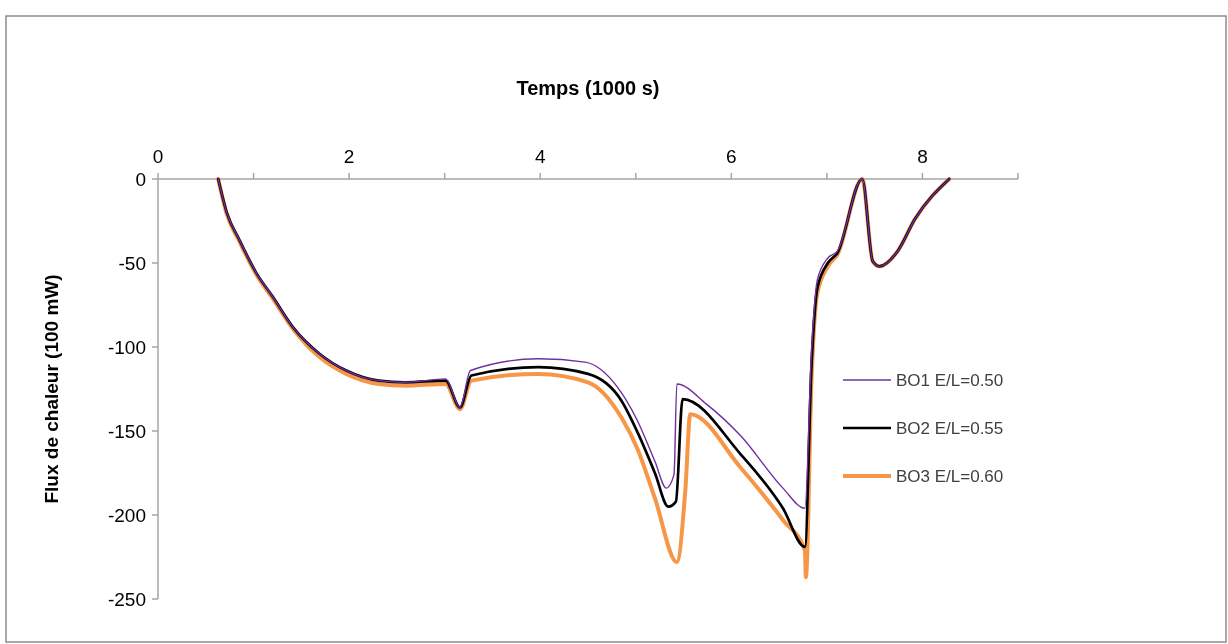  I want to click on x-tick-label: 8, so click(922, 156).